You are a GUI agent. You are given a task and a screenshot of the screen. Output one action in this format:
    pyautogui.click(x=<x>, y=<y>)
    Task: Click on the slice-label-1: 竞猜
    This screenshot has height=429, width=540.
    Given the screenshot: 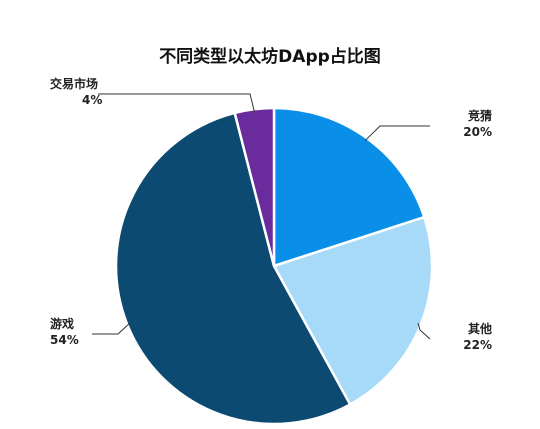 What is the action you would take?
    pyautogui.click(x=480, y=115)
    